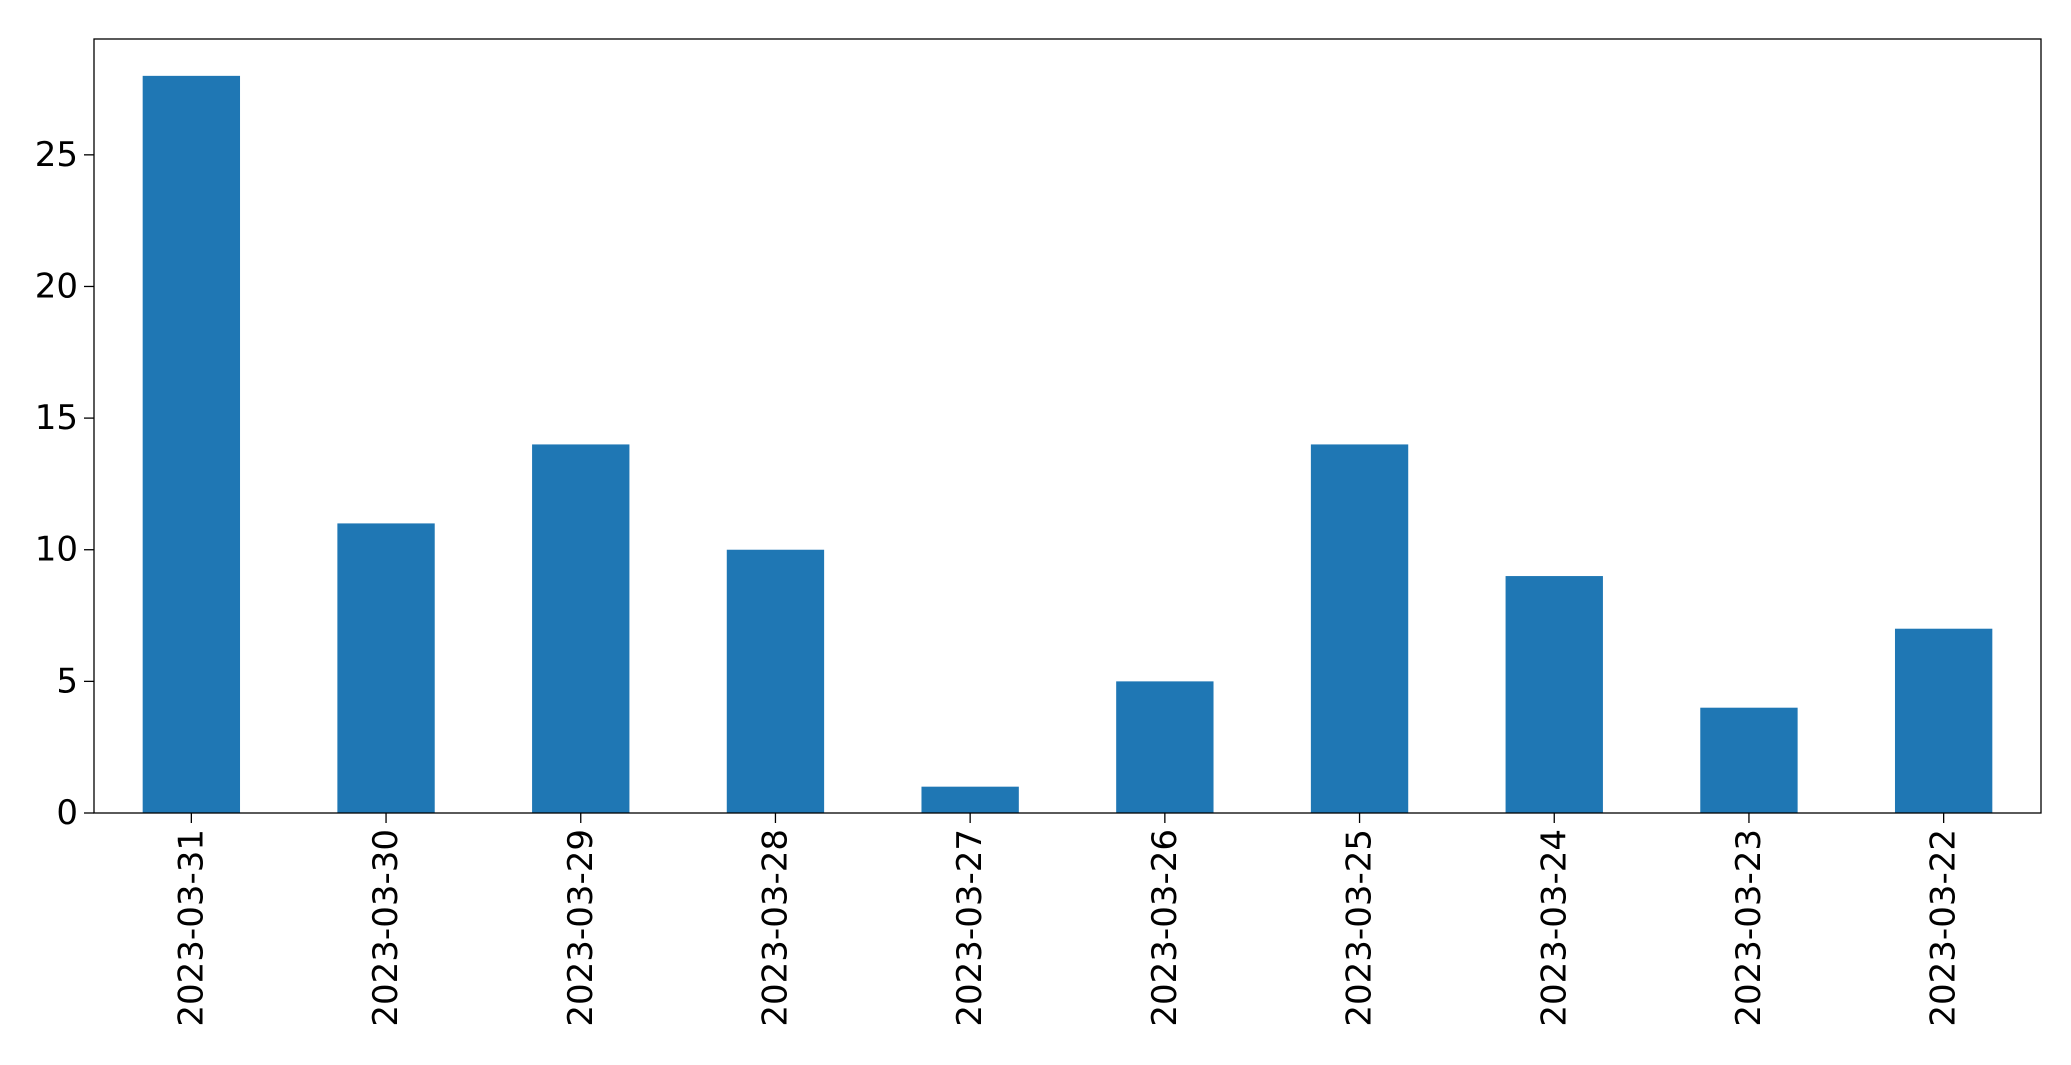 The height and width of the screenshot is (1065, 2071). What do you see at coordinates (581, 928) in the screenshot?
I see `x-tick-label: 2023-03-29` at bounding box center [581, 928].